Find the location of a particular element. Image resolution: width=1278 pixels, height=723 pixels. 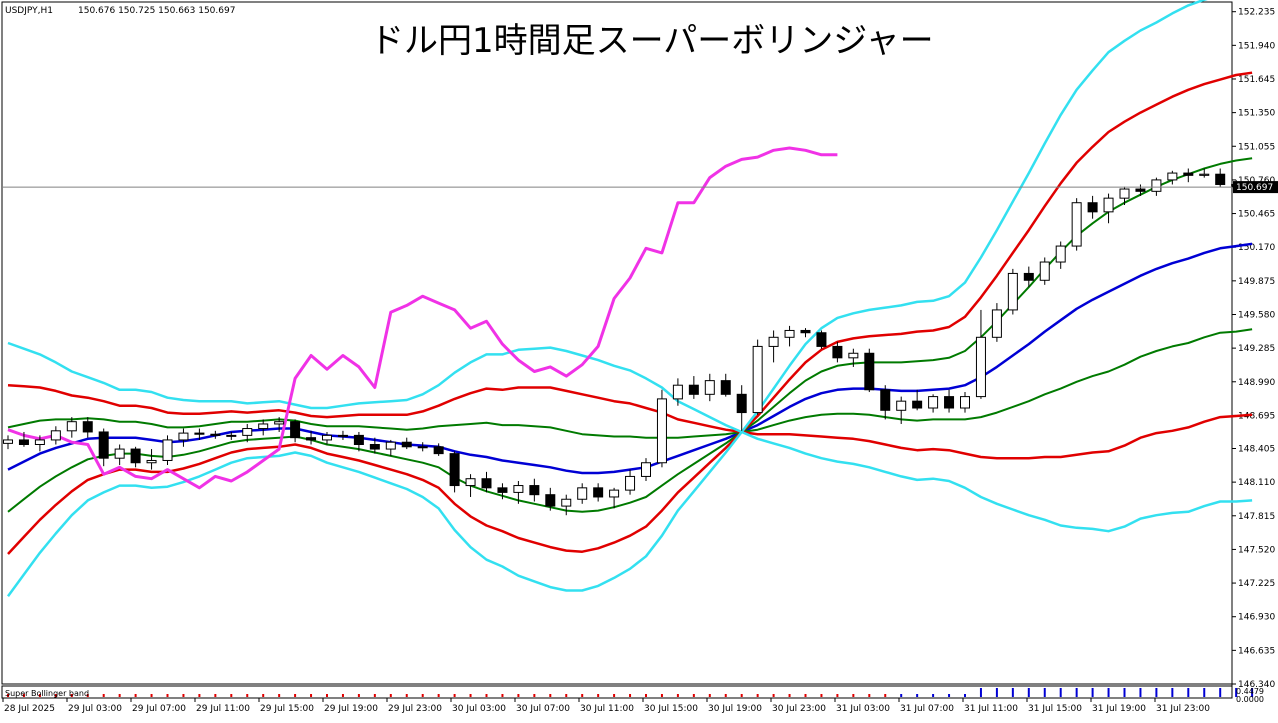

indicator-frame is located at coordinates (617, 692).